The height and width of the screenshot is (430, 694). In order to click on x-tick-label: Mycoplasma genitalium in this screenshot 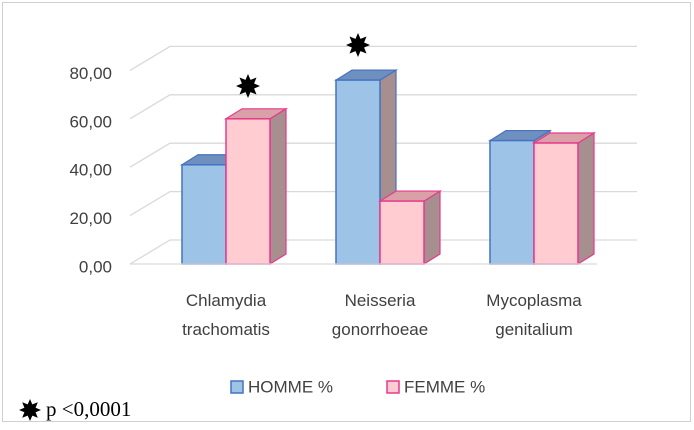, I will do `click(534, 315)`.